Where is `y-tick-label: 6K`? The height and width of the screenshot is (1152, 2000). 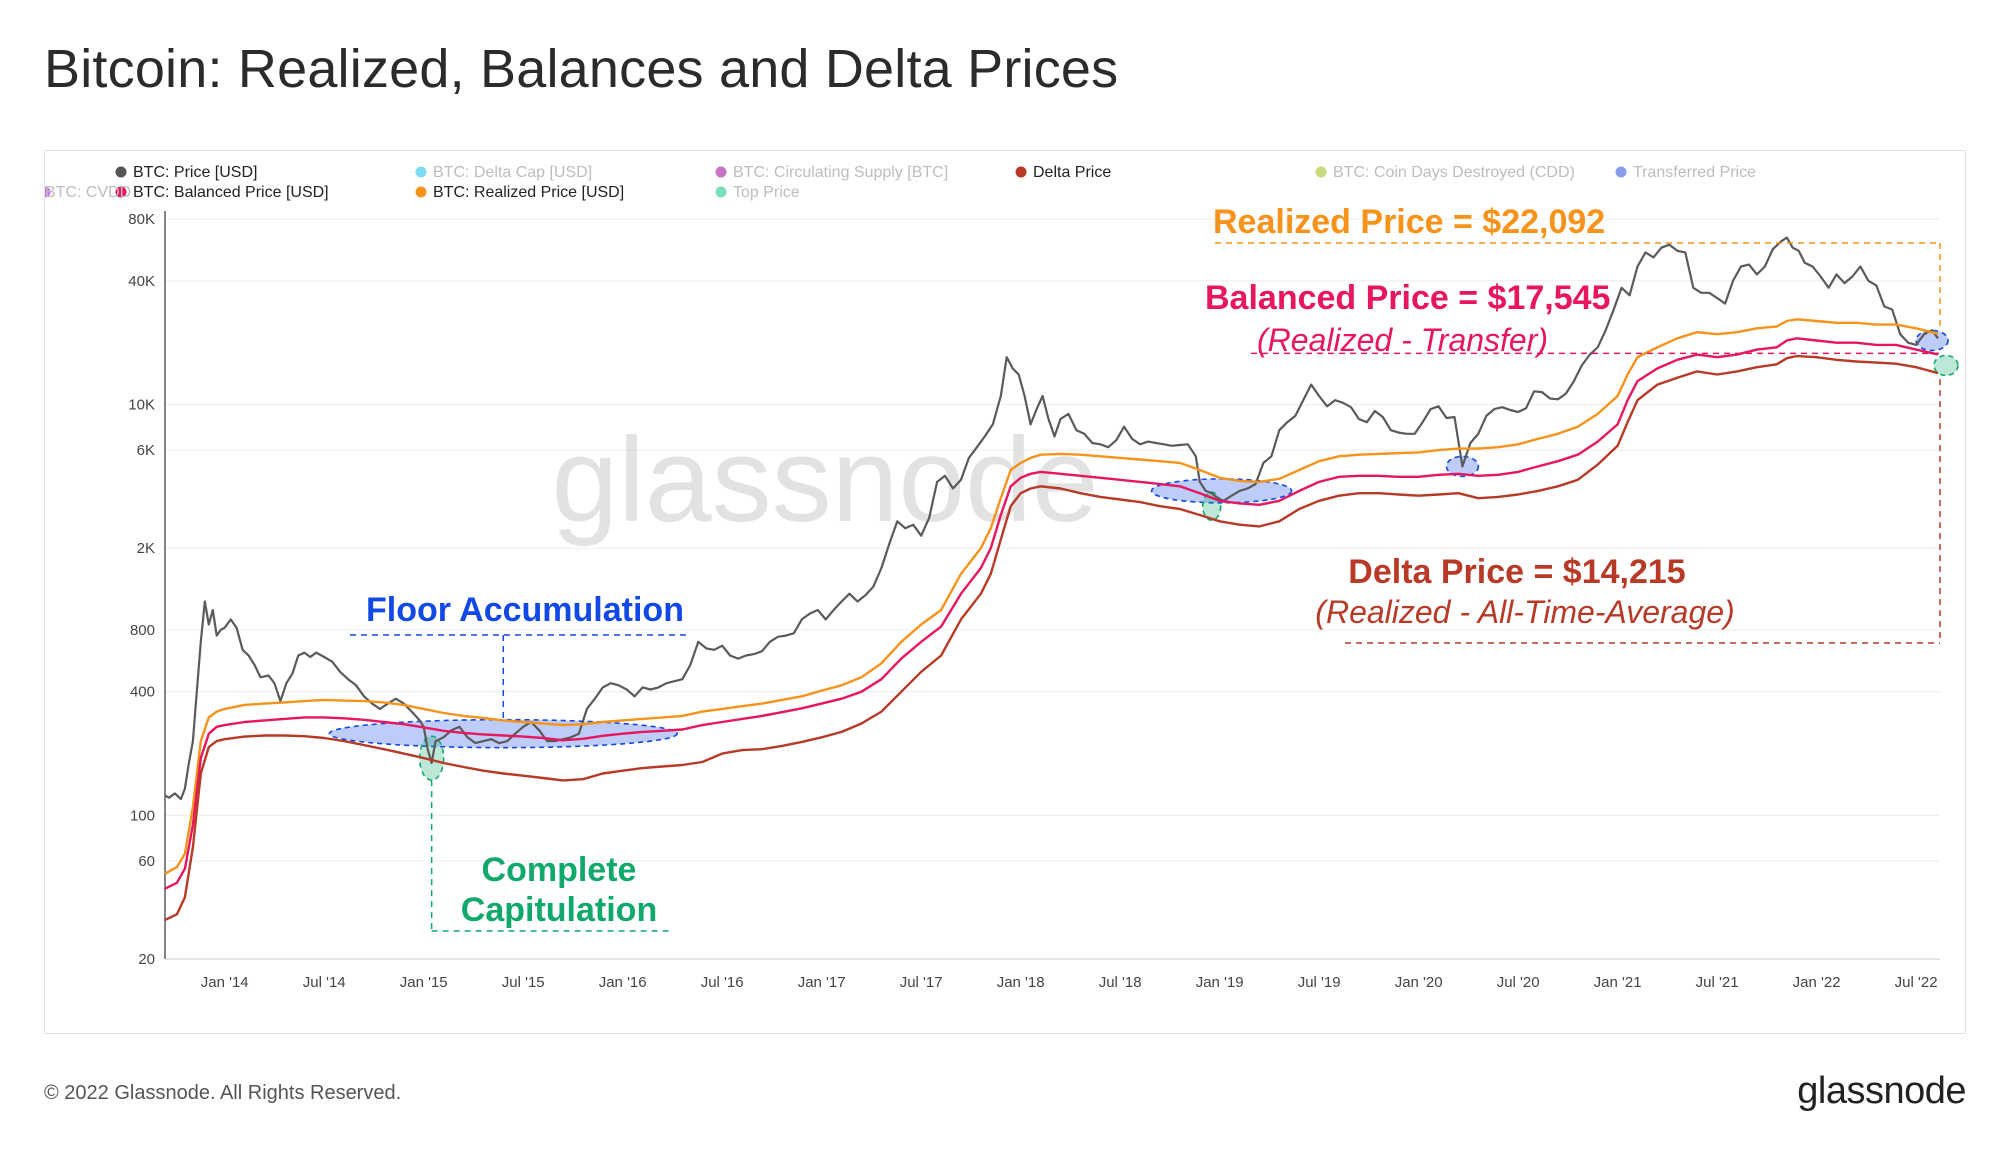
y-tick-label: 6K is located at coordinates (146, 450).